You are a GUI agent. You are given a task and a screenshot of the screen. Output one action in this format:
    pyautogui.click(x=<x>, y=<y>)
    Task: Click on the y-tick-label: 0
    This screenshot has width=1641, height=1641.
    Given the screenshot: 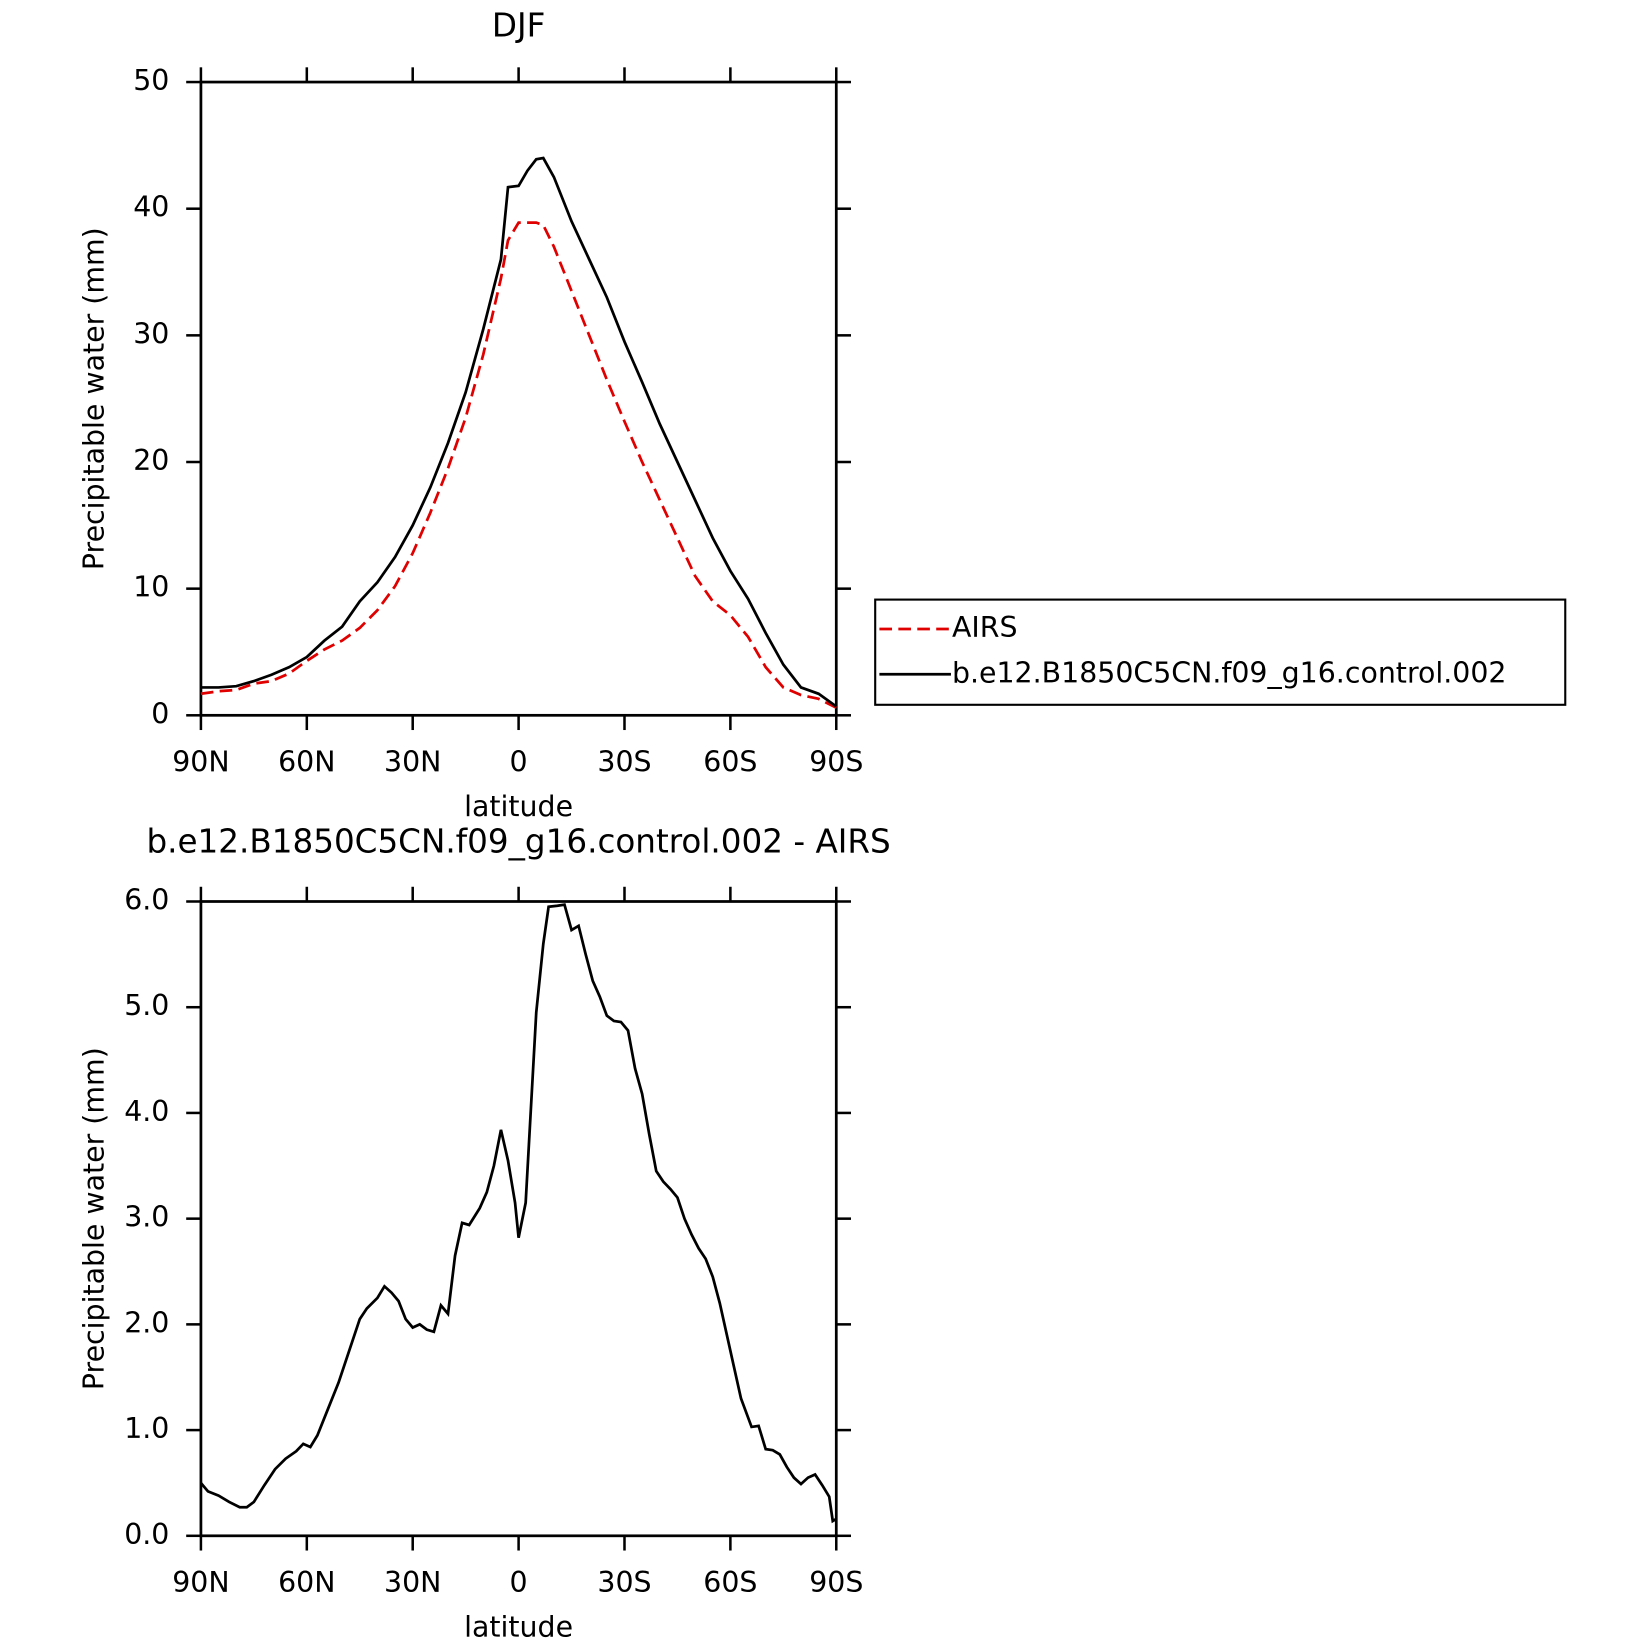 What is the action you would take?
    pyautogui.click(x=160, y=713)
    